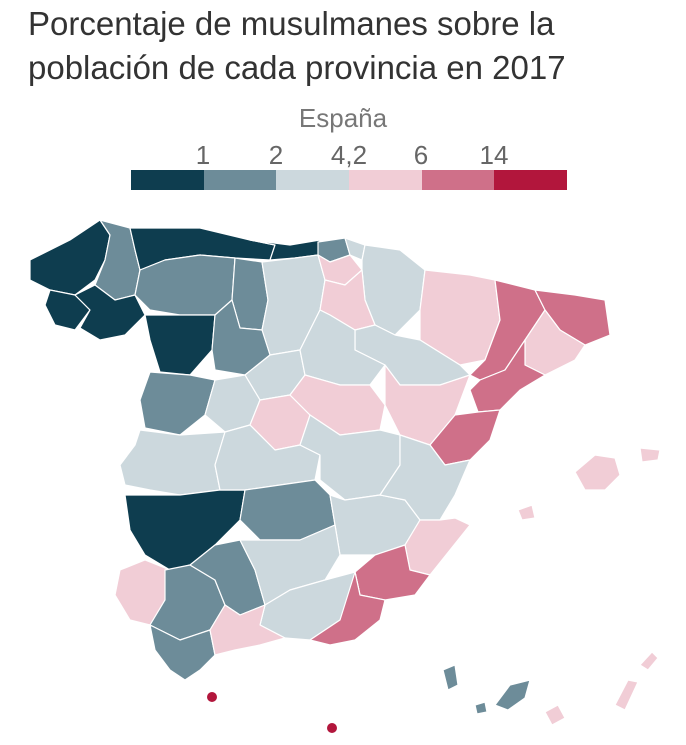  I want to click on province-illes-balears-ibiza, so click(526, 512).